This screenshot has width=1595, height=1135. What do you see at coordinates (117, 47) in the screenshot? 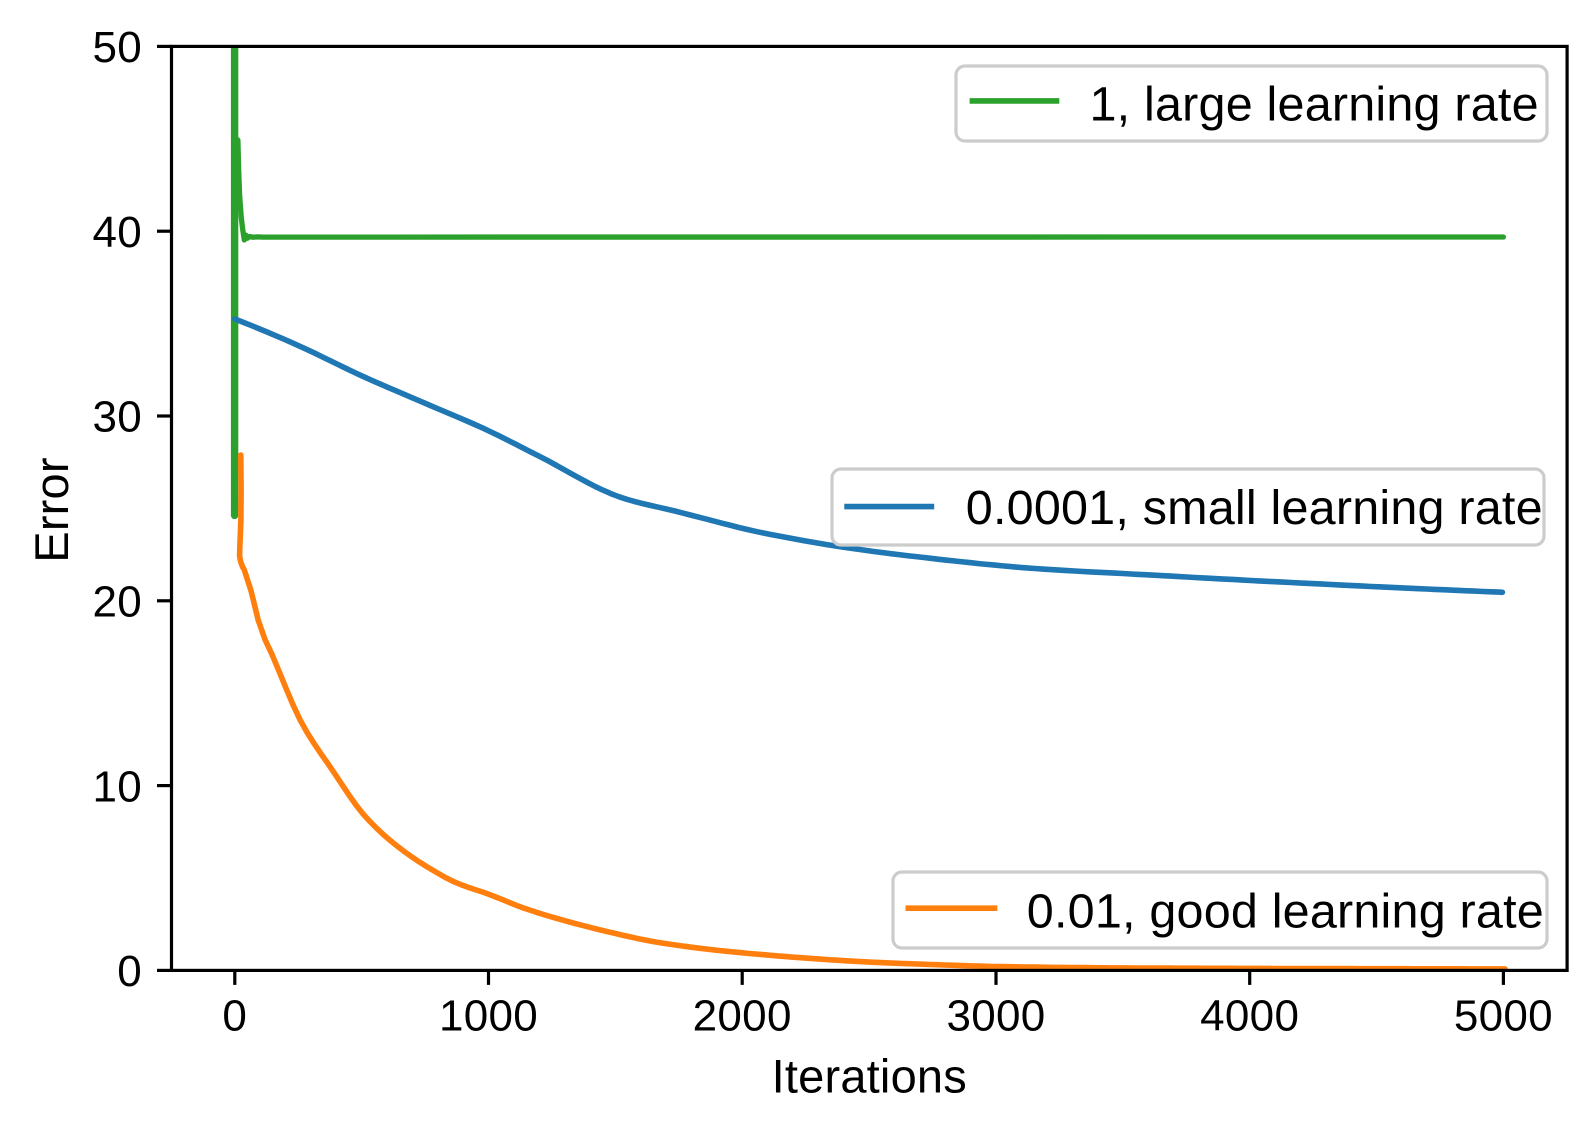
I see `svg-text: 50` at bounding box center [117, 47].